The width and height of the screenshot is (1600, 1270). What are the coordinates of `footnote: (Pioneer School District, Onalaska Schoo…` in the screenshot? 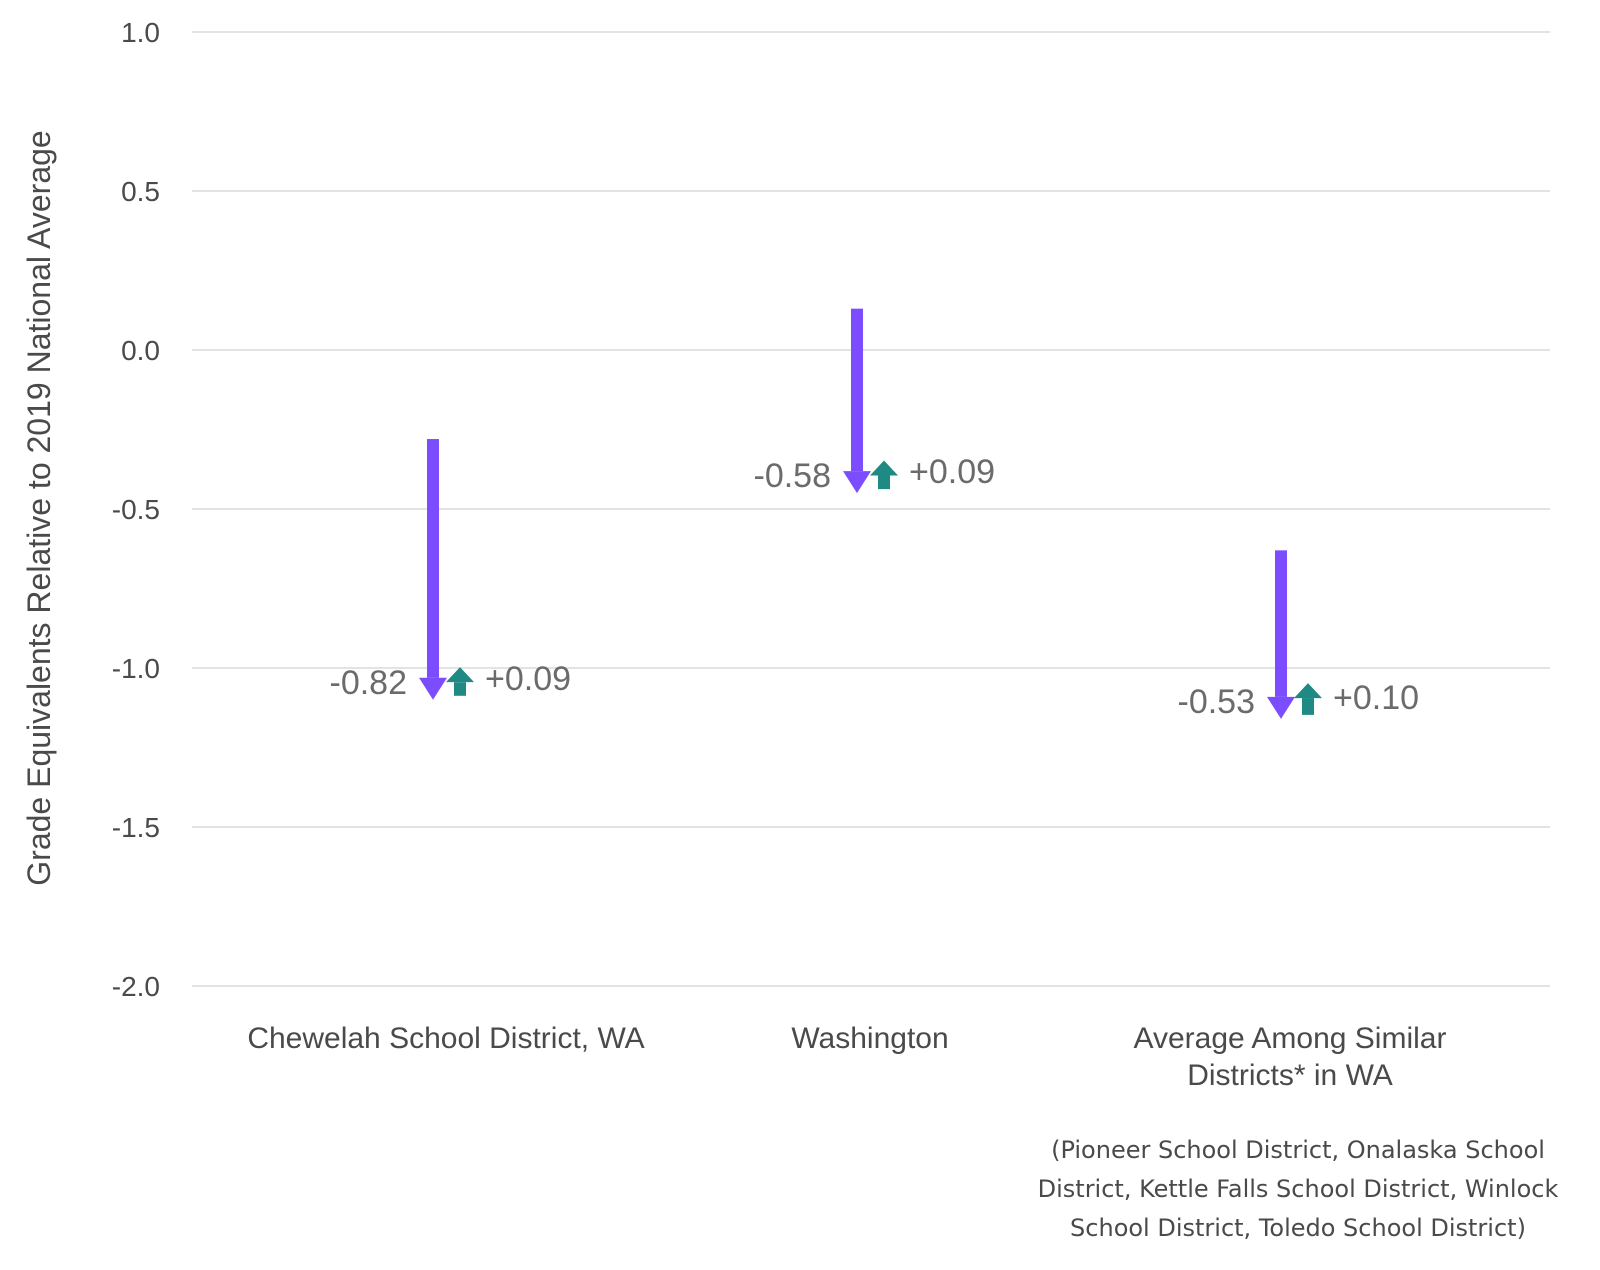 It's located at (1298, 1189).